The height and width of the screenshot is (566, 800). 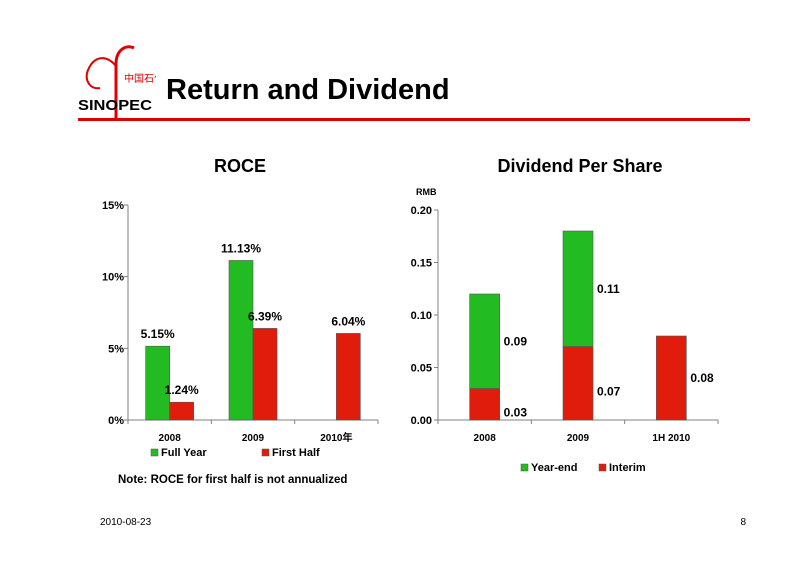 What do you see at coordinates (296, 453) in the screenshot?
I see `legend-label: First Half` at bounding box center [296, 453].